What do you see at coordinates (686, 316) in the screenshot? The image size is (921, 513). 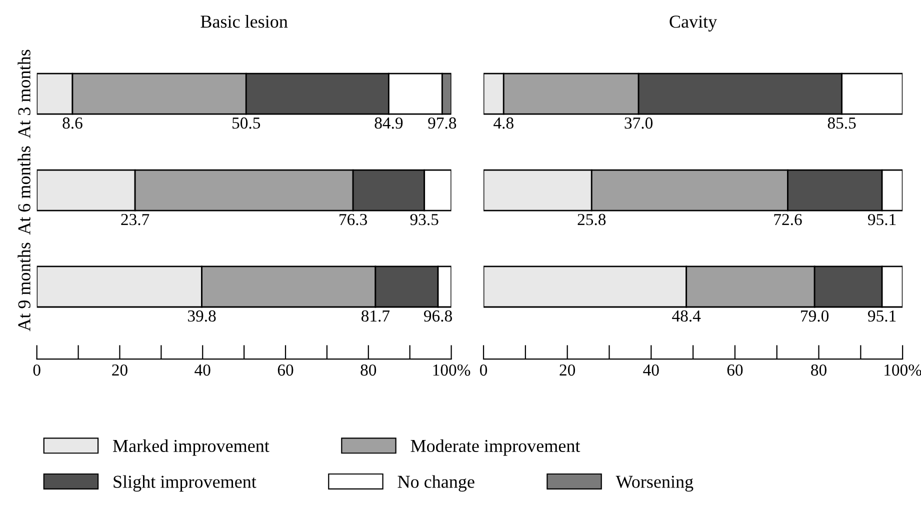 I see `annotation: 48.4` at bounding box center [686, 316].